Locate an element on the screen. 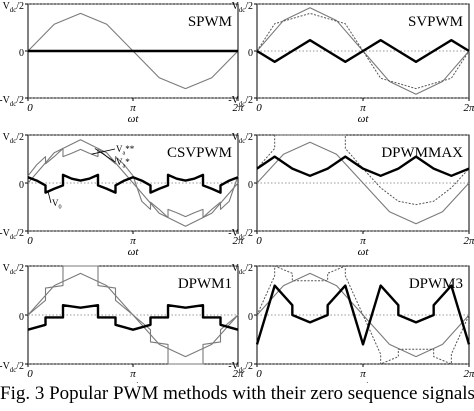 The image size is (474, 411). panel-title: DPWM3 is located at coordinates (436, 284).